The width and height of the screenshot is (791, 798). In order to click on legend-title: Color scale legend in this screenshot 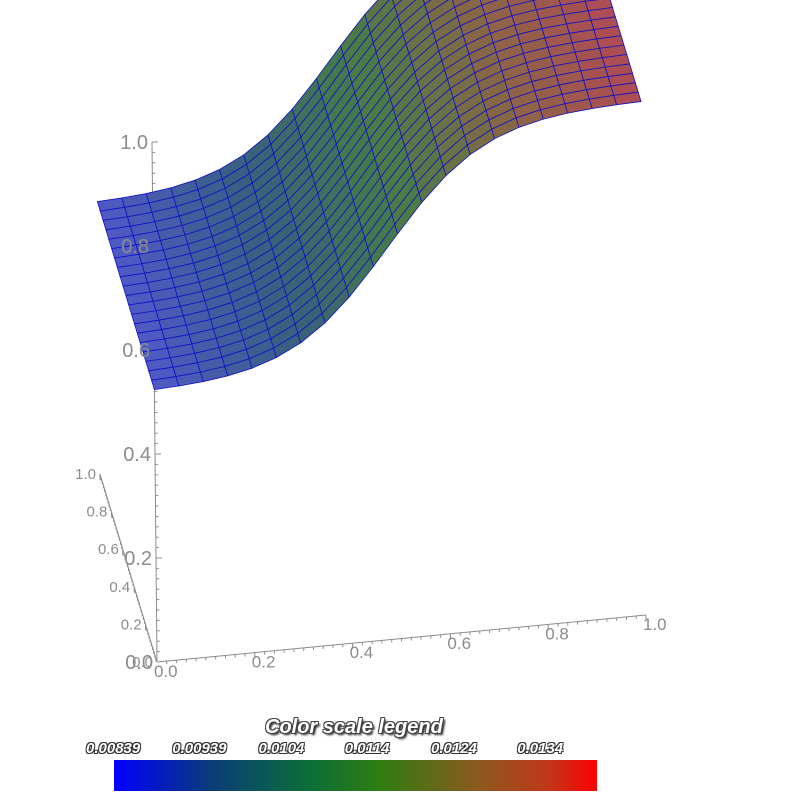, I will do `click(354, 727)`.